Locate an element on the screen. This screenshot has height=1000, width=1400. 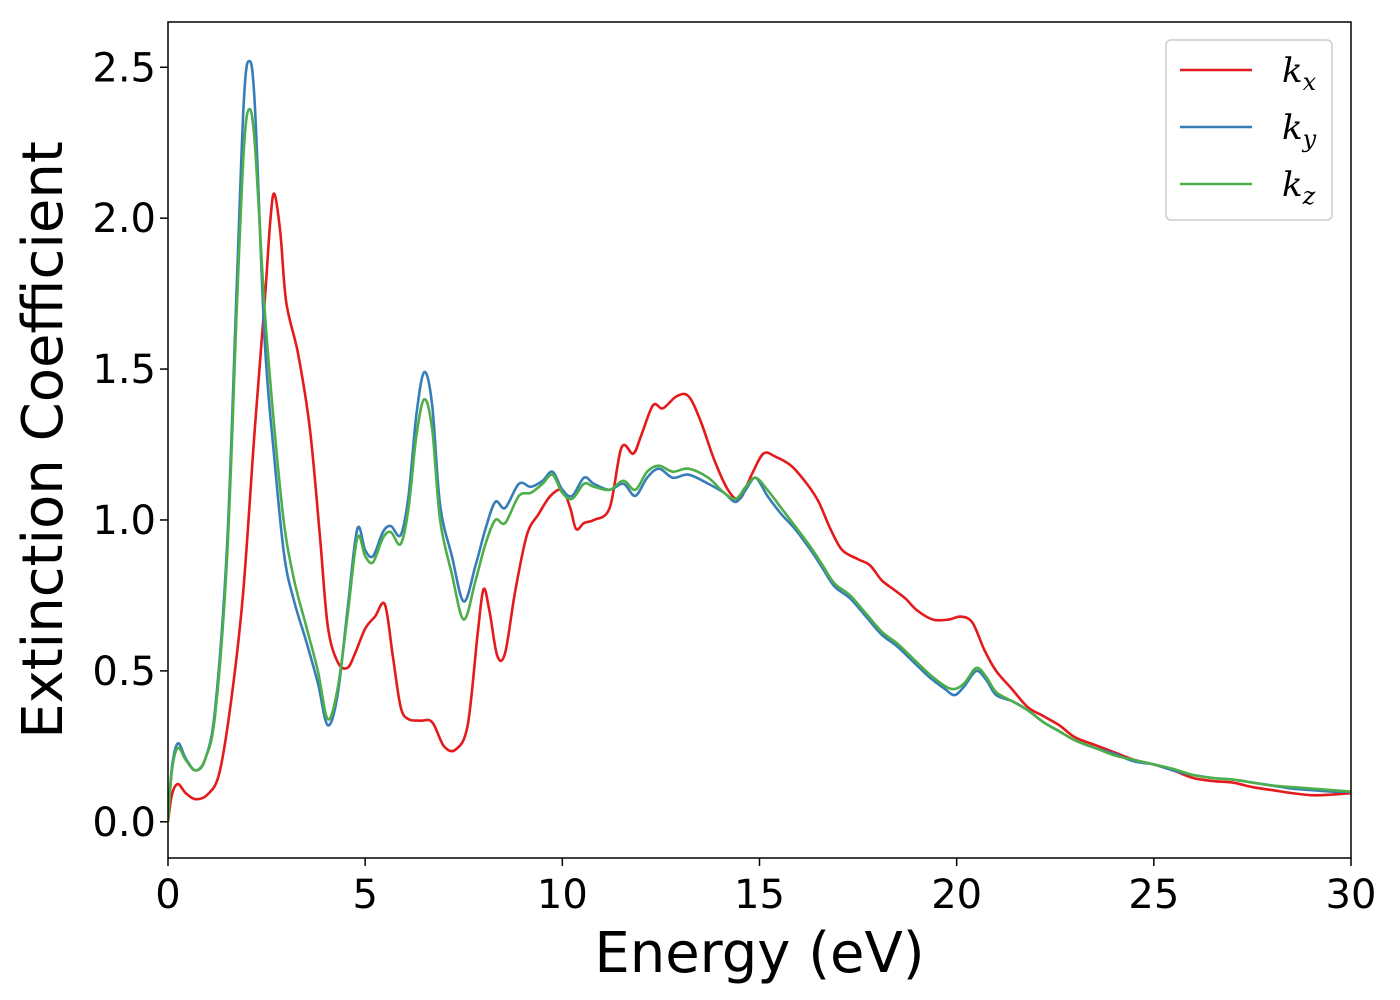
x-tick-label: 10 is located at coordinates (562, 895).